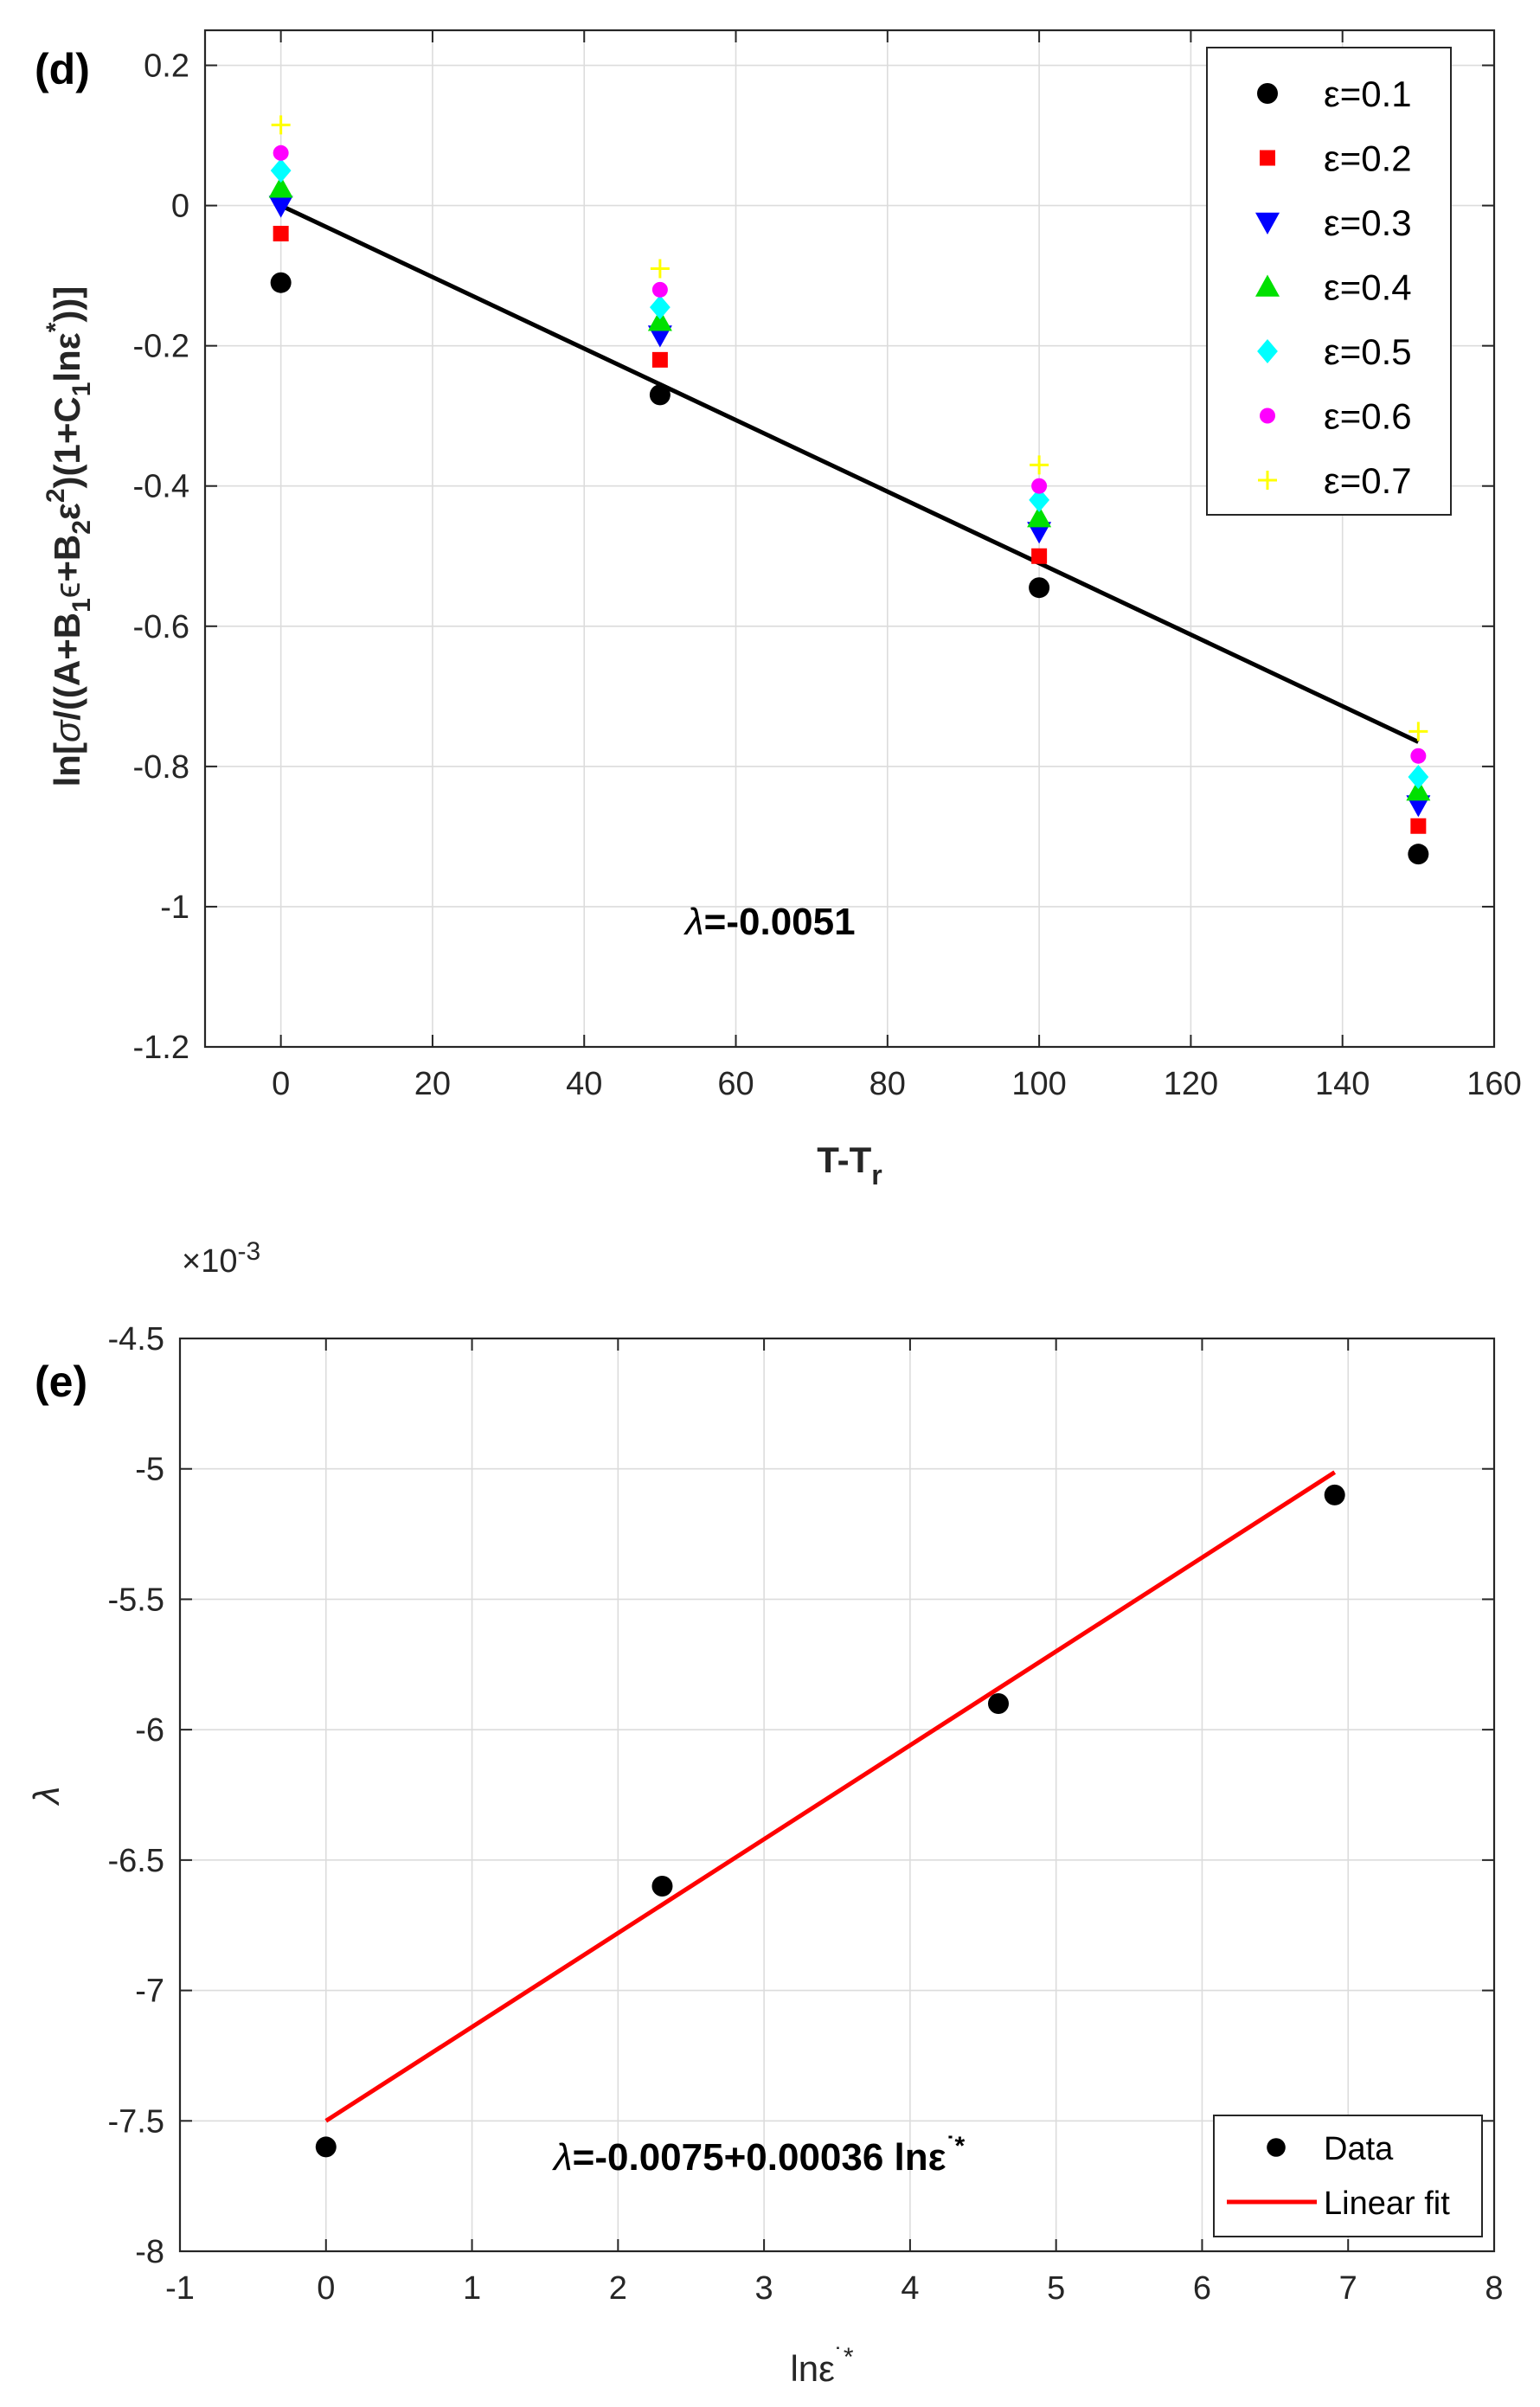 The width and height of the screenshot is (1540, 2407). What do you see at coordinates (161, 1048) in the screenshot?
I see `y-tick-label: -1.2` at bounding box center [161, 1048].